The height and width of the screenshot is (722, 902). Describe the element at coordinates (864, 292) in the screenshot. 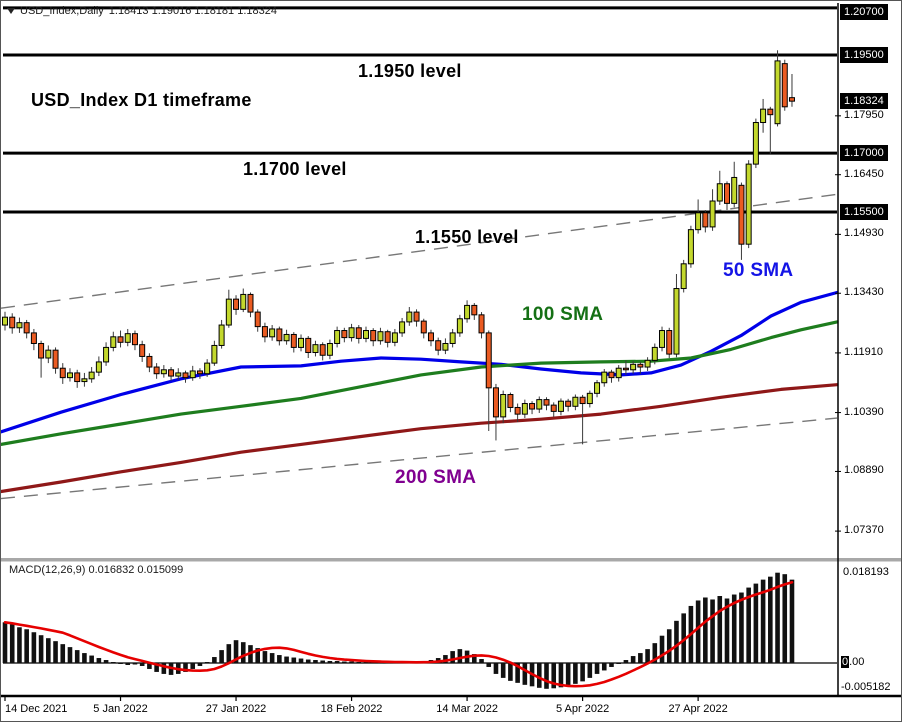

I see `price-axis-label: 1.13430` at that location.